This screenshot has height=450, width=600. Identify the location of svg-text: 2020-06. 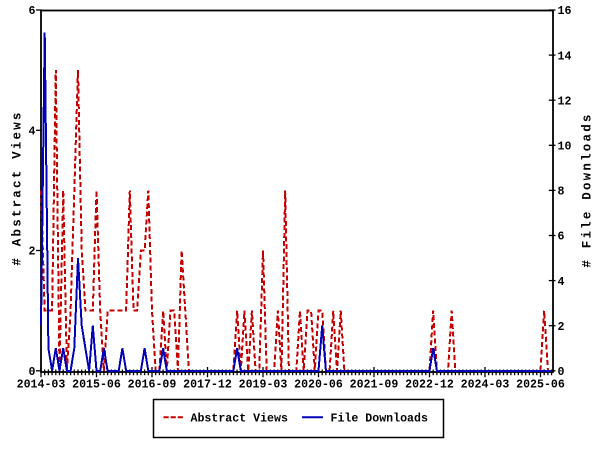
(318, 384).